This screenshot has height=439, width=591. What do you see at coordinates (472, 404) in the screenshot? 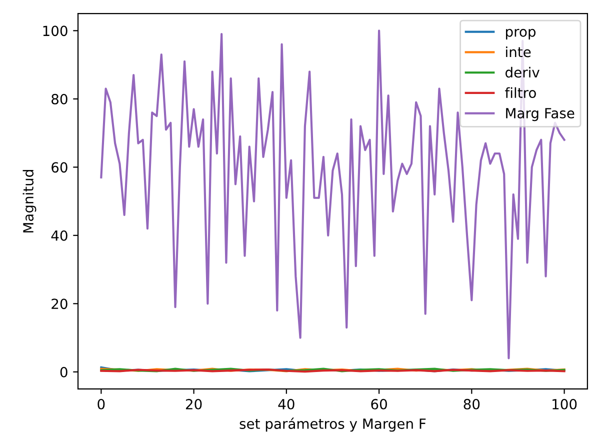
I see `x-tick-label: 80` at bounding box center [472, 404].